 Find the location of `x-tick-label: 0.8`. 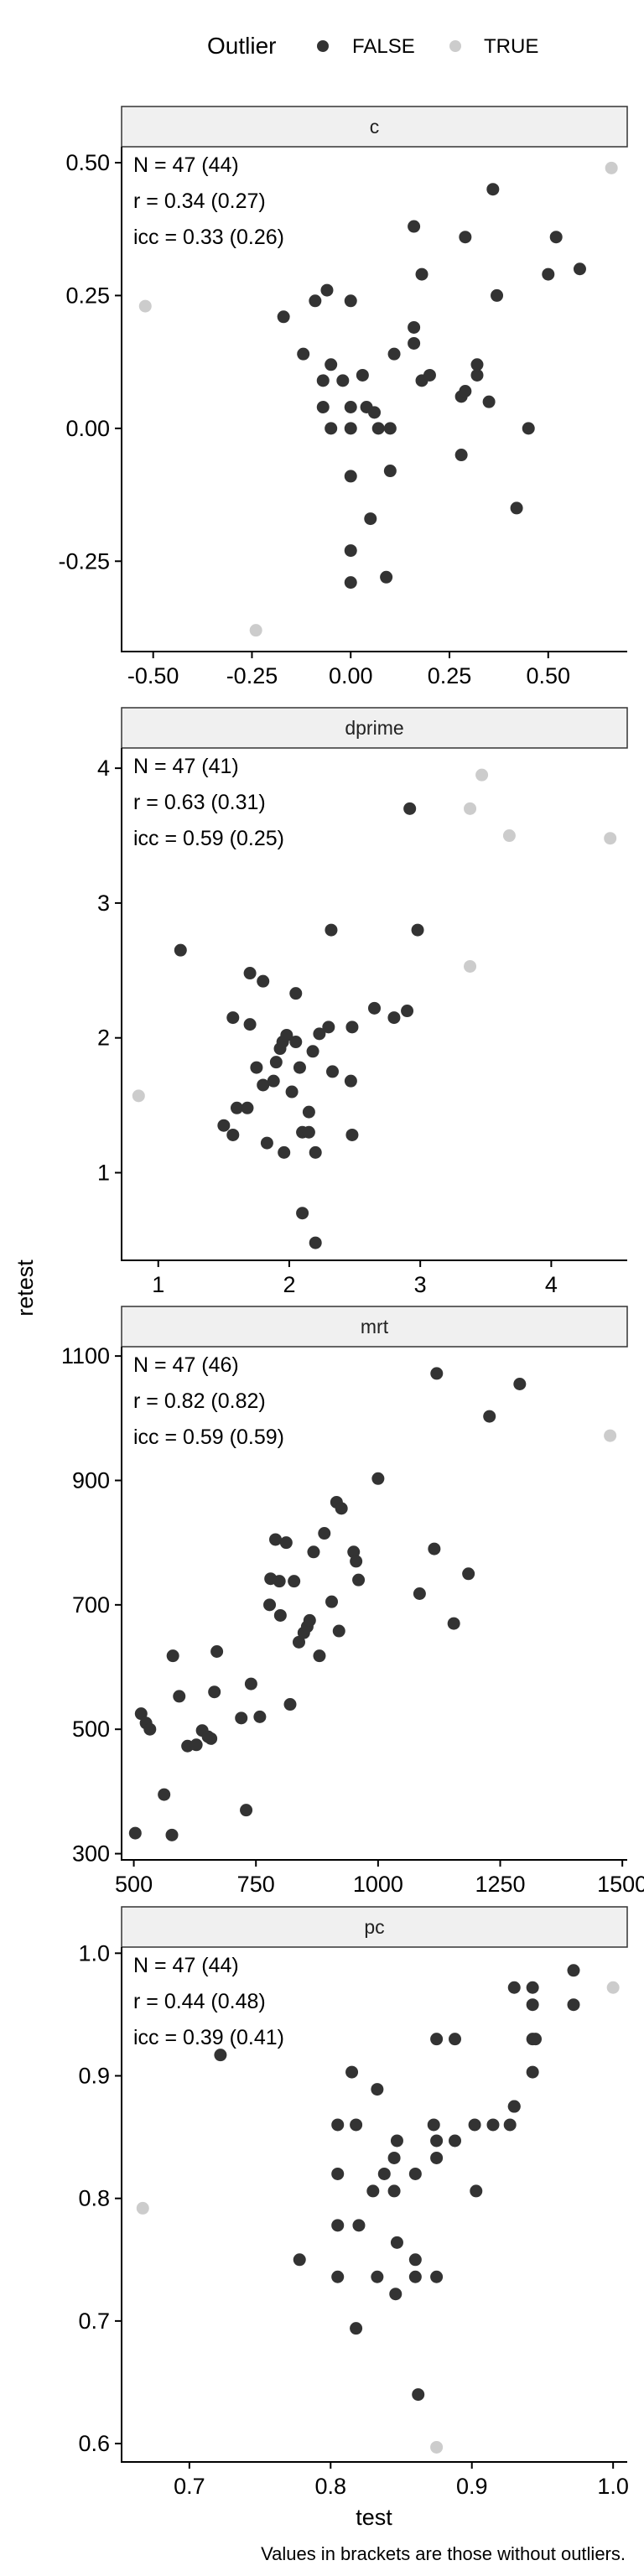

x-tick-label: 0.8 is located at coordinates (331, 2486).